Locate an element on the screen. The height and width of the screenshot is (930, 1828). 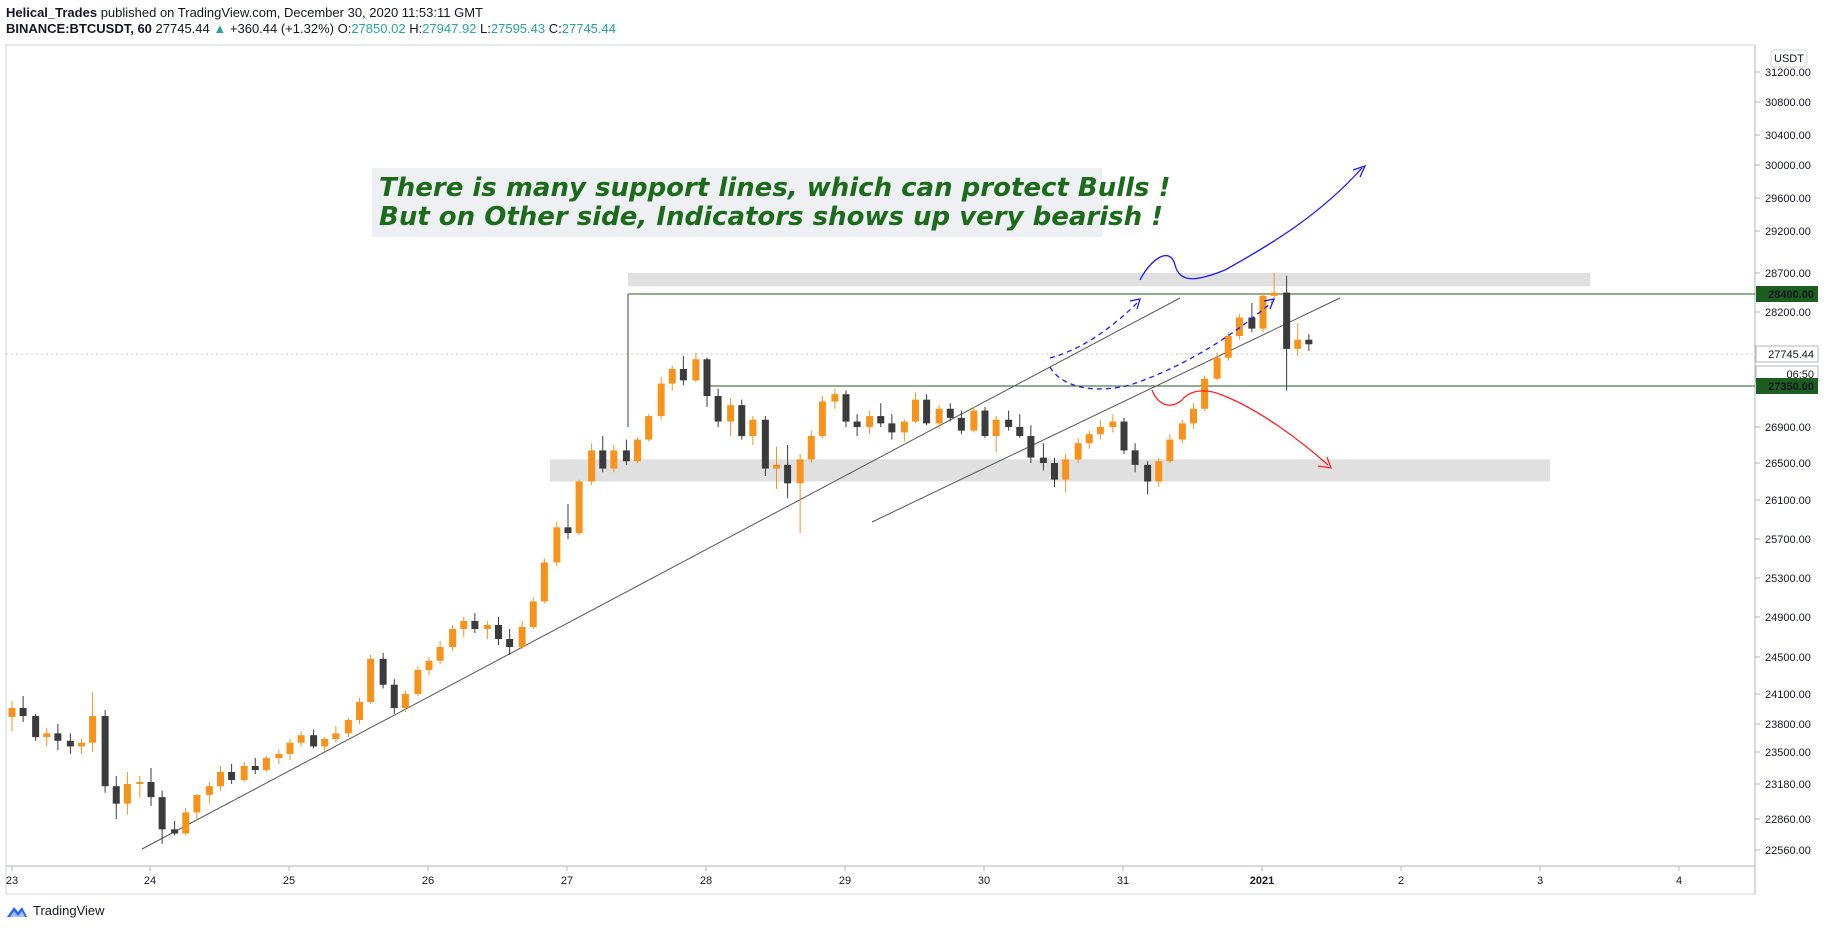
time-axis: 23 24 25 26 27 28 29 30 31 2021 2 3 4 is located at coordinates (844, 876).